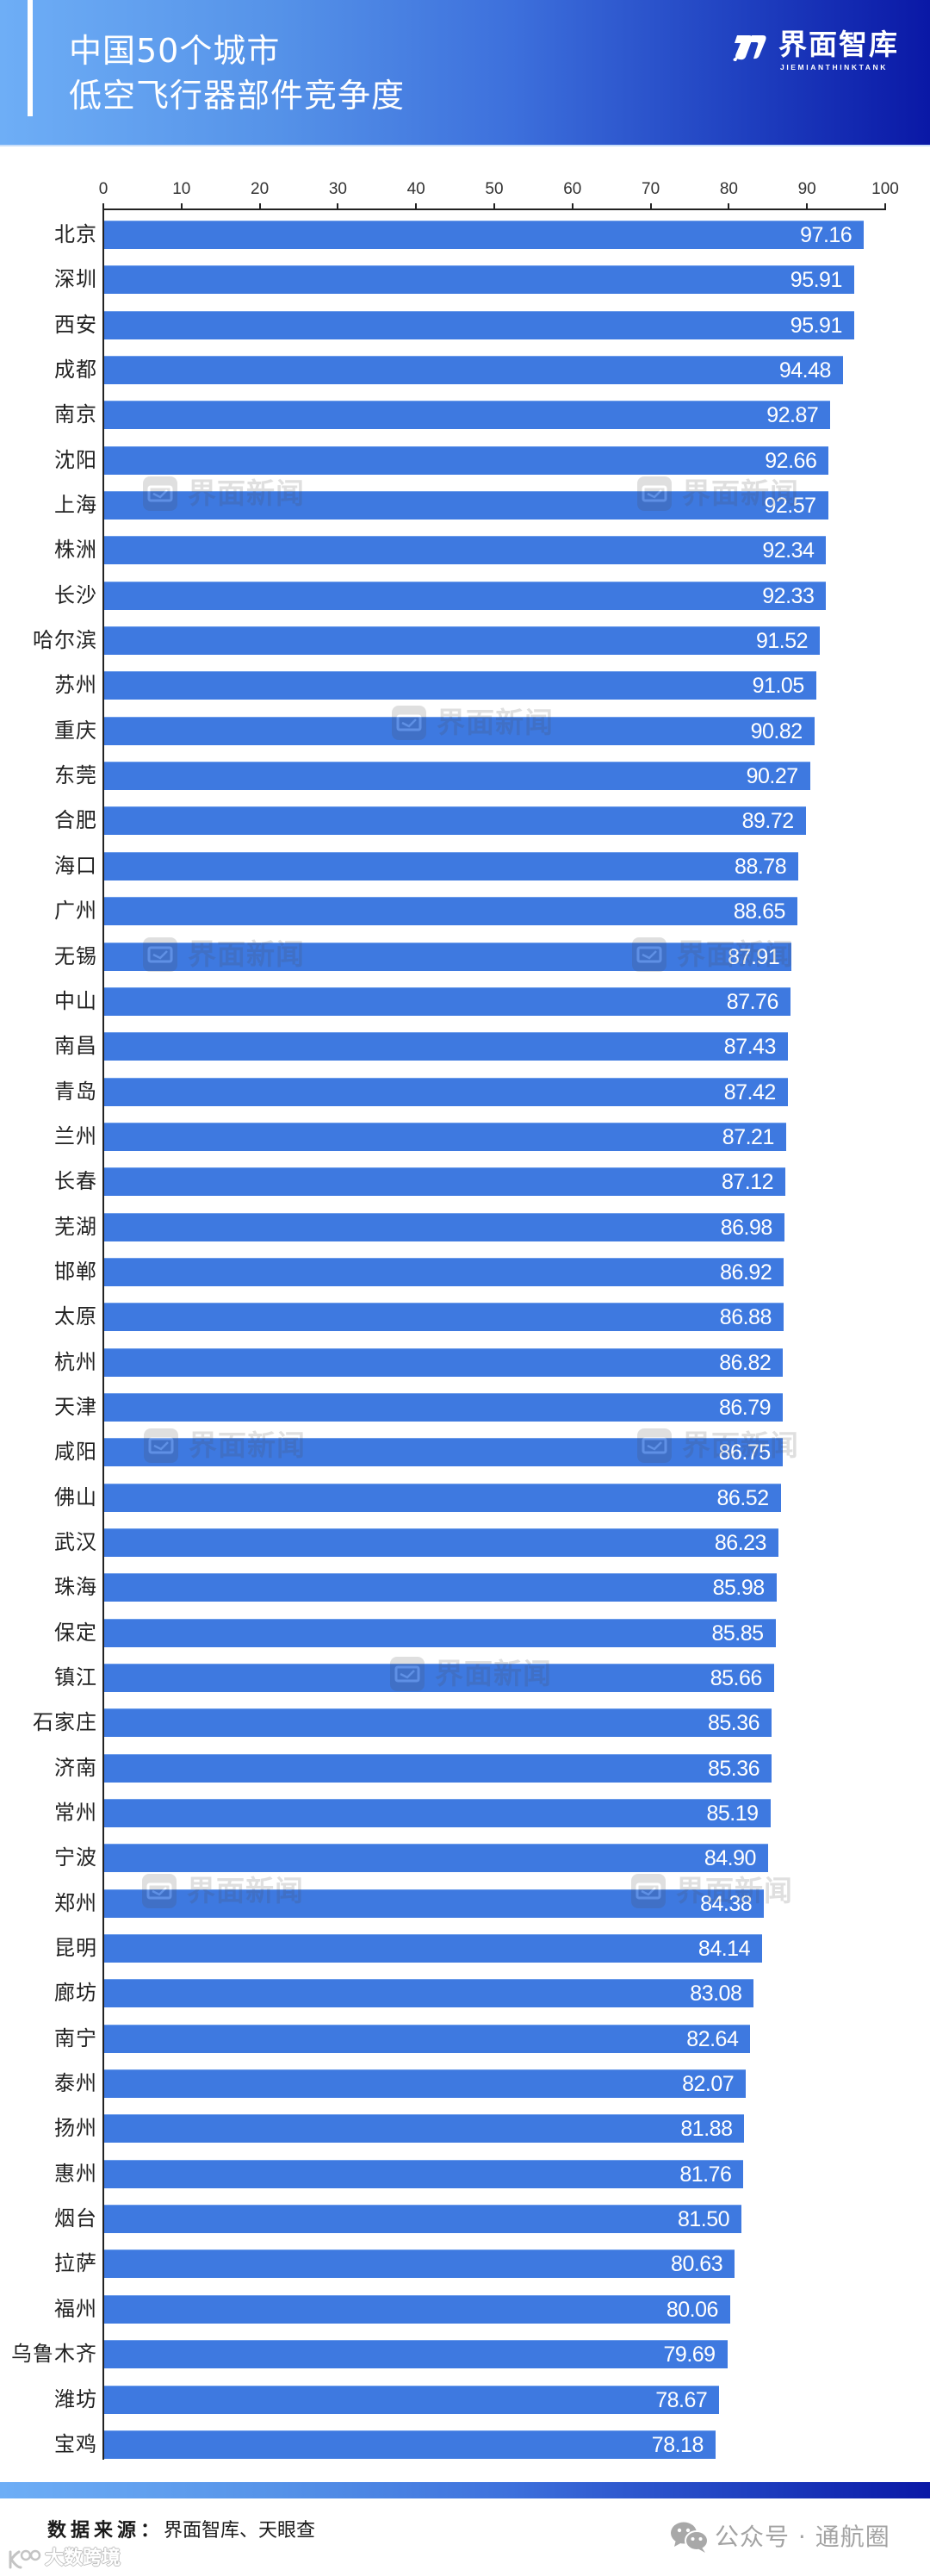 Image resolution: width=930 pixels, height=2576 pixels. I want to click on bar-track: 92.66, so click(495, 460).